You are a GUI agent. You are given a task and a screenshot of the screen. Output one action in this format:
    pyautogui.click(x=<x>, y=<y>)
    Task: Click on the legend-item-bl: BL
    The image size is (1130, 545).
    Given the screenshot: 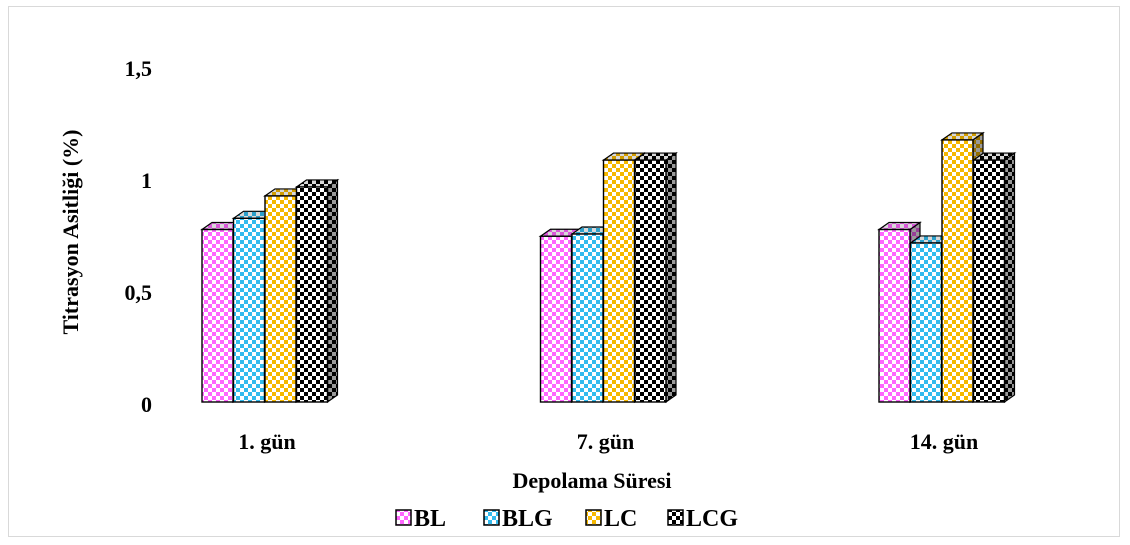 What is the action you would take?
    pyautogui.click(x=420, y=519)
    